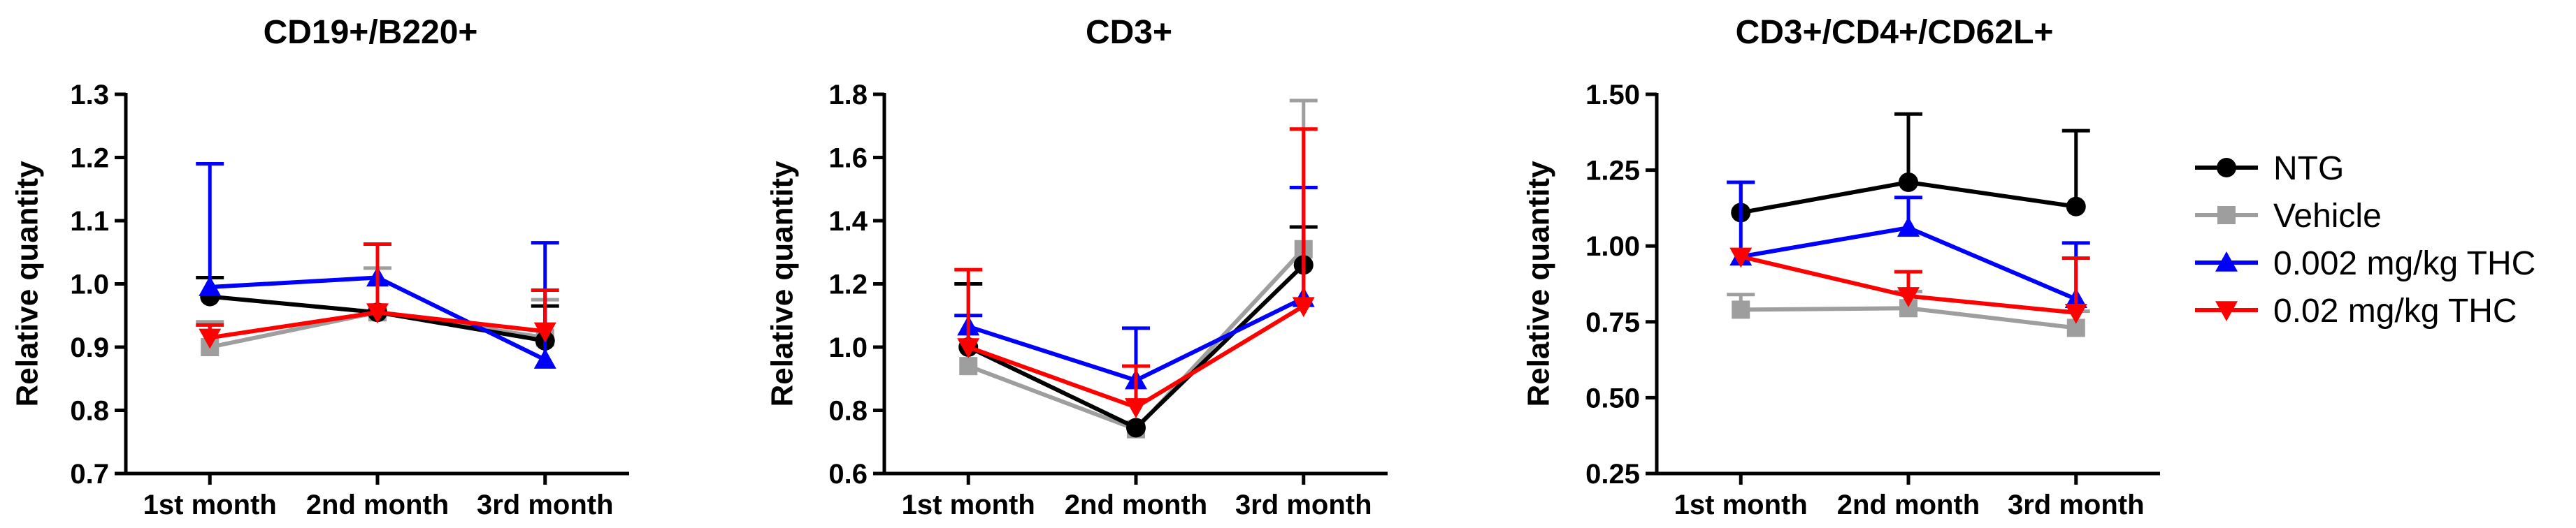 The height and width of the screenshot is (528, 2576). I want to click on legend-label: Vehicle, so click(2327, 216).